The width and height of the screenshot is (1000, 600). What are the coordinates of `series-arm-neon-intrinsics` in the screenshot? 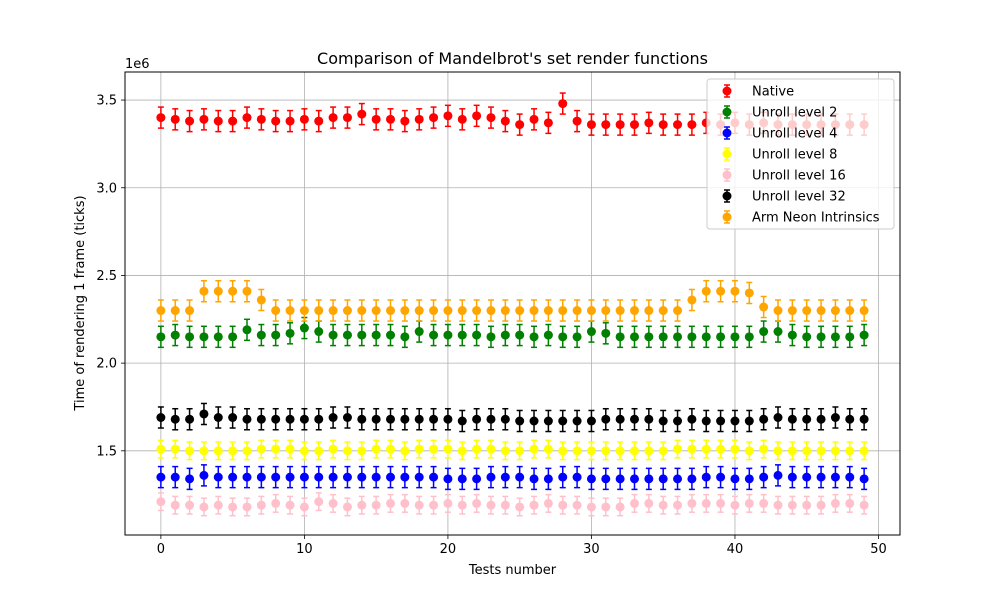 It's located at (512, 300).